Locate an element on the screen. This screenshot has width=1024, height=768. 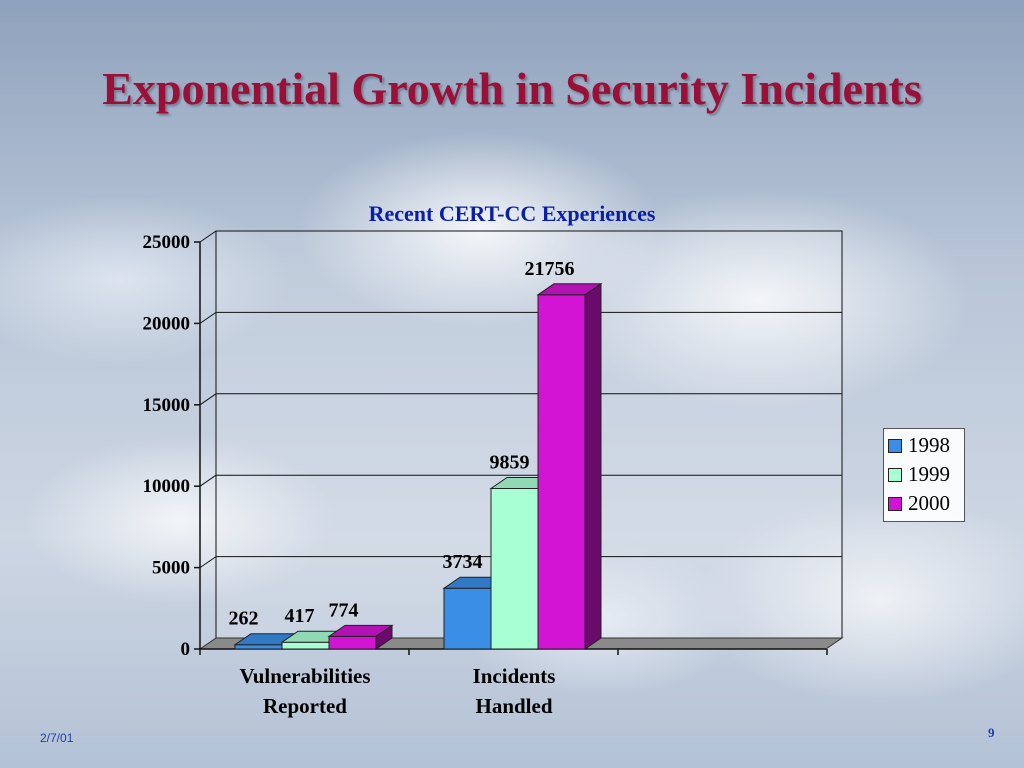
chart-title: Recent CERT-CC Experiences is located at coordinates (512, 213).